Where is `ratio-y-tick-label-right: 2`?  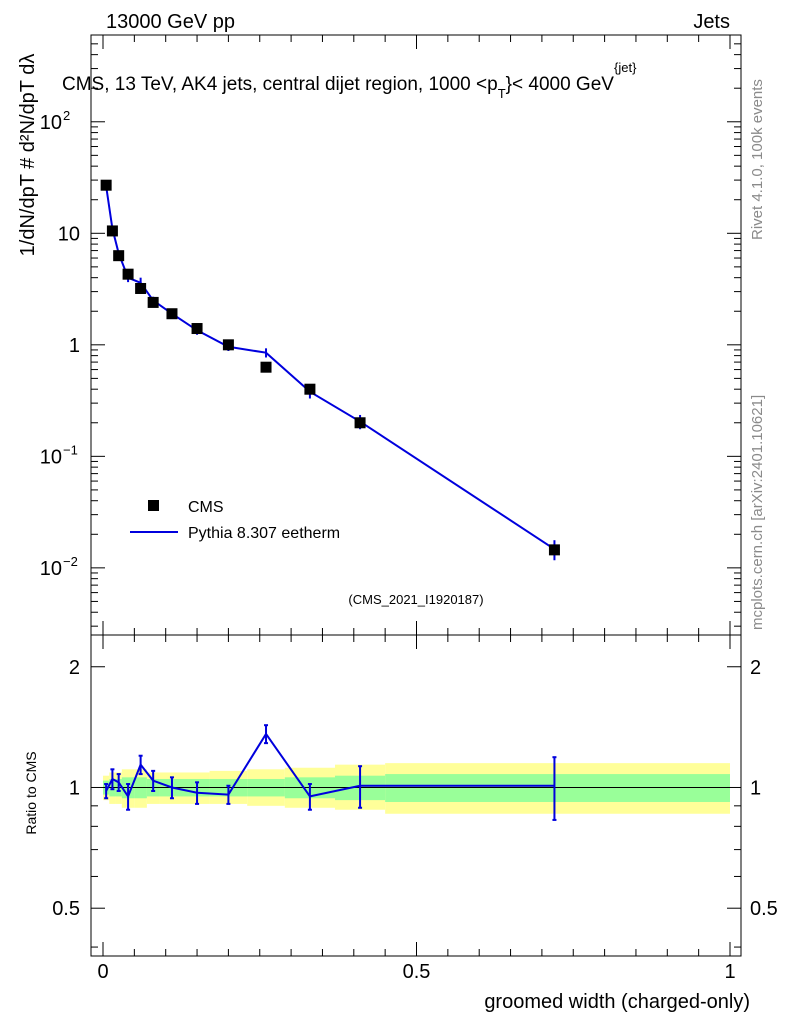 ratio-y-tick-label-right: 2 is located at coordinates (755, 668).